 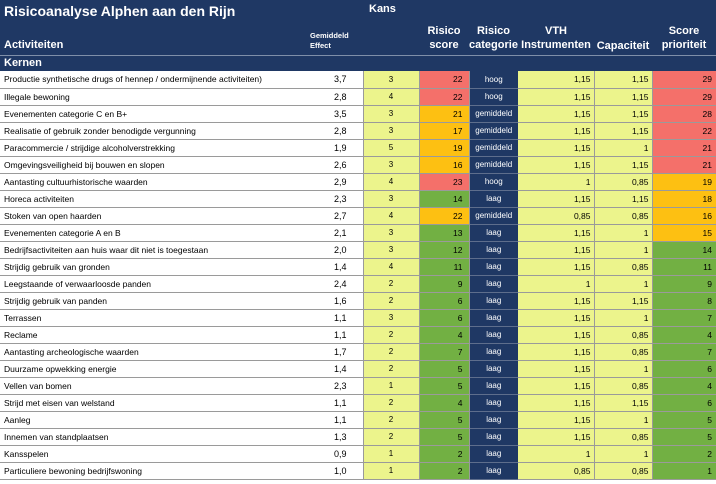 I want to click on risico-score-cell: 16, so click(x=444, y=165).